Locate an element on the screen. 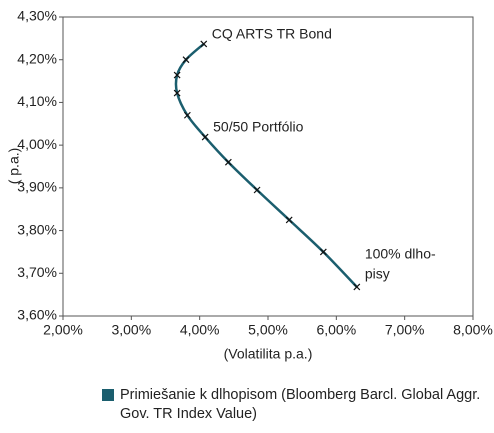  y-tick-label: 4,10% is located at coordinates (37, 101).